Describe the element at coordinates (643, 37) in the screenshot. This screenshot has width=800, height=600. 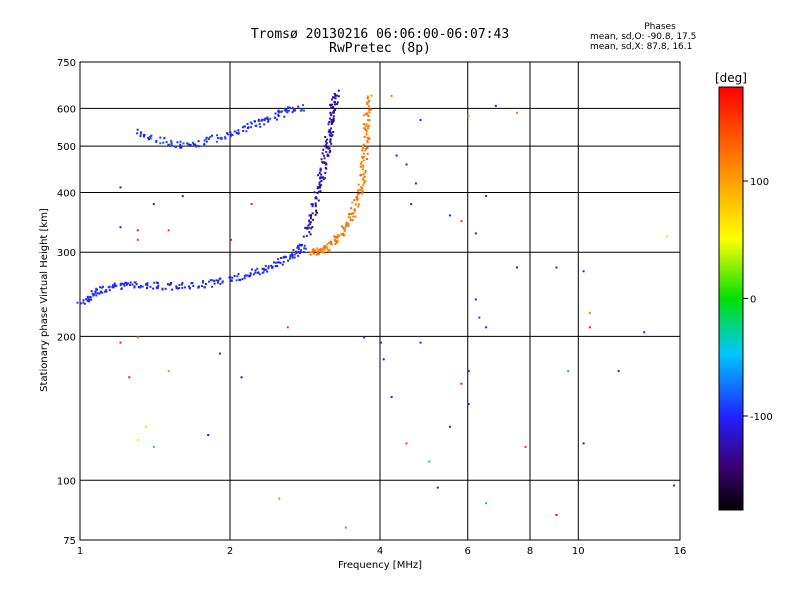
I see `phase-o-mode-line: mean, sd,O: -90.8, 17.5` at that location.